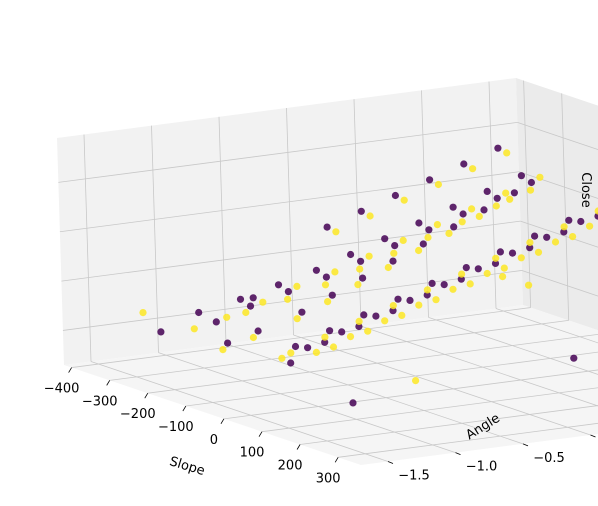 This screenshot has height=506, width=598. What do you see at coordinates (482, 467) in the screenshot?
I see `y-tick-label: −1.0` at bounding box center [482, 467].